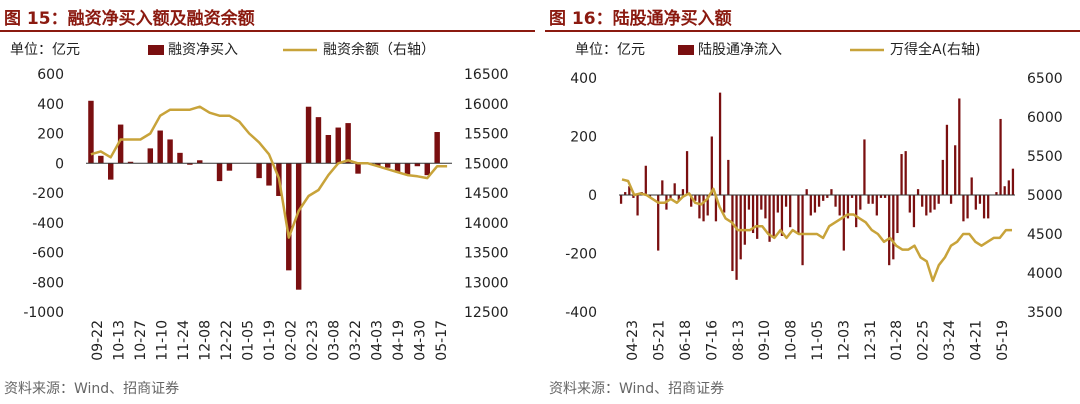 Image resolution: width=1080 pixels, height=404 pixels. I want to click on x-tick-label: 11-24, so click(184, 340).